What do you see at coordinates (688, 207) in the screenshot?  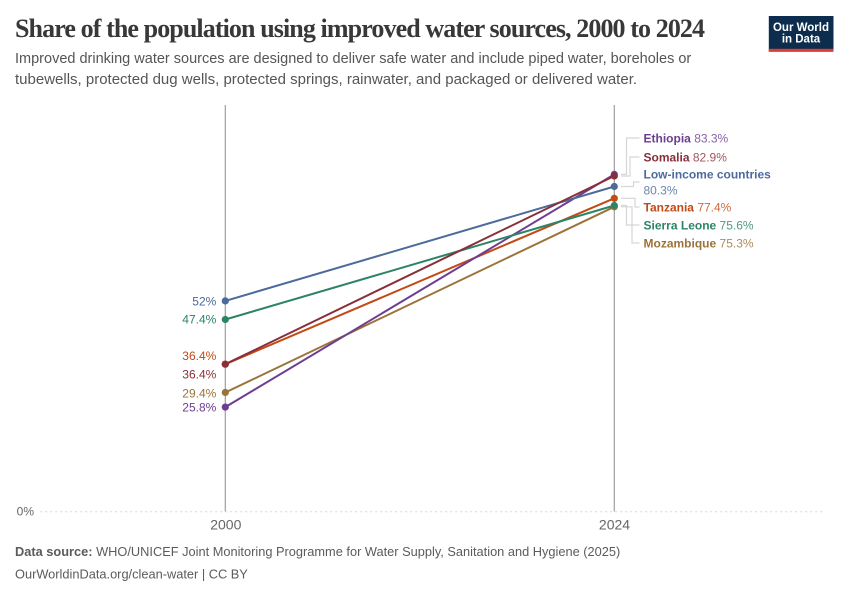 I see `svg-text: Tanzania 77.4%` at bounding box center [688, 207].